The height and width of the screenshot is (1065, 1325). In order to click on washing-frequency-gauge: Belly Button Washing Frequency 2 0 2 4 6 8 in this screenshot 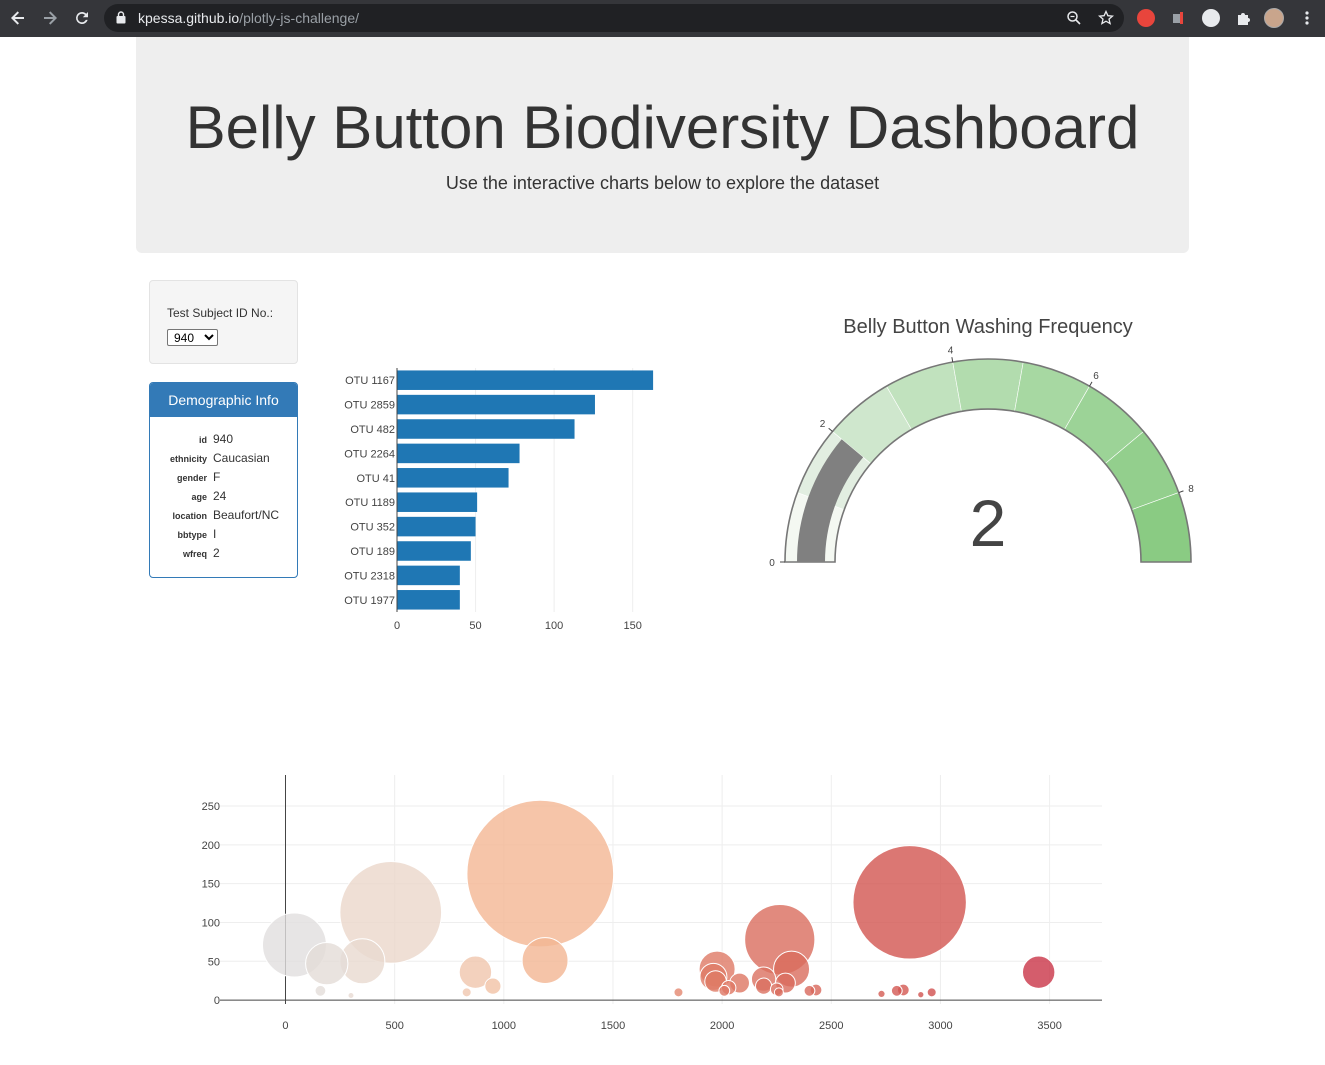, I will do `click(985, 442)`.